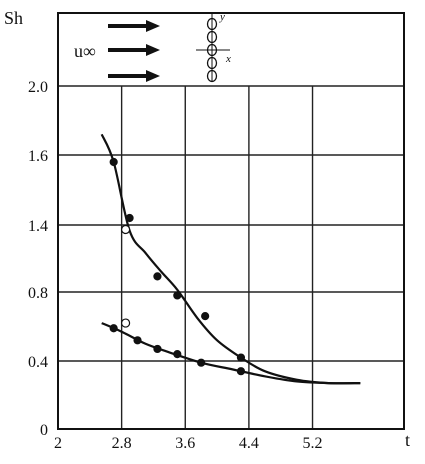 The width and height of the screenshot is (425, 464). I want to click on y-tick-label: 0.4, so click(38, 362).